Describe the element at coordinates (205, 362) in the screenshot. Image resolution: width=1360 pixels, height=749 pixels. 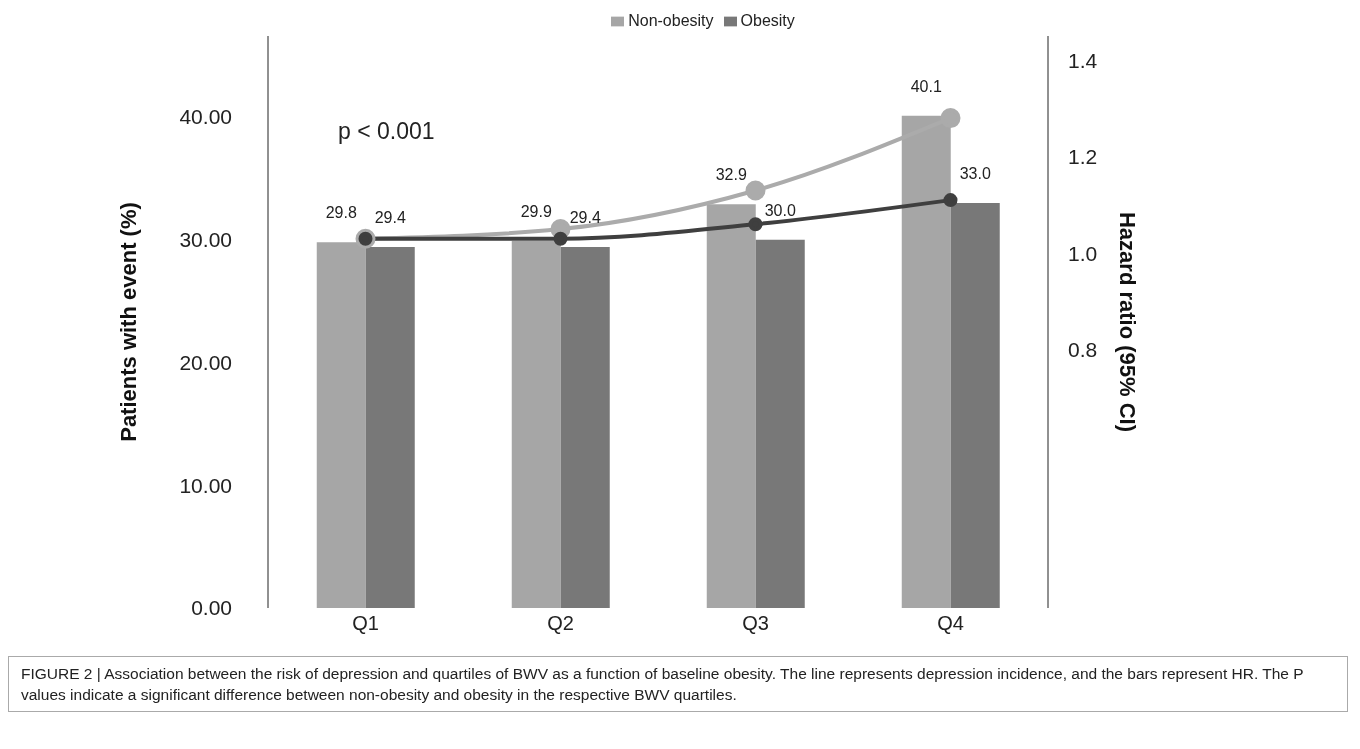
I see `y-tick-label: 20.00` at that location.